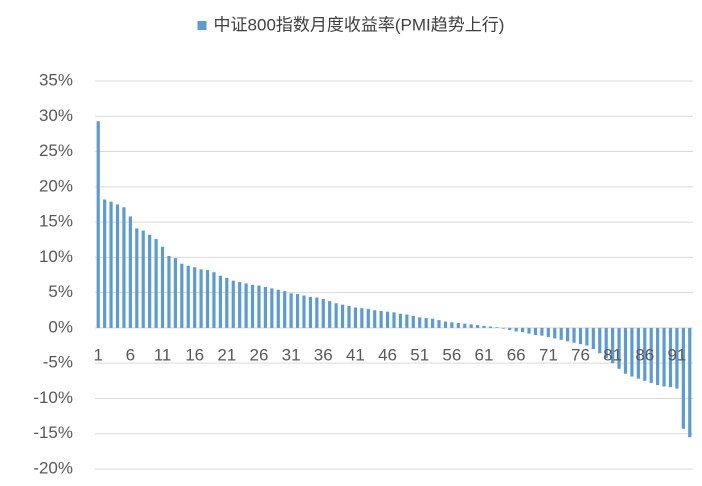  Describe the element at coordinates (163, 354) in the screenshot. I see `x-tick-label: 11` at that location.